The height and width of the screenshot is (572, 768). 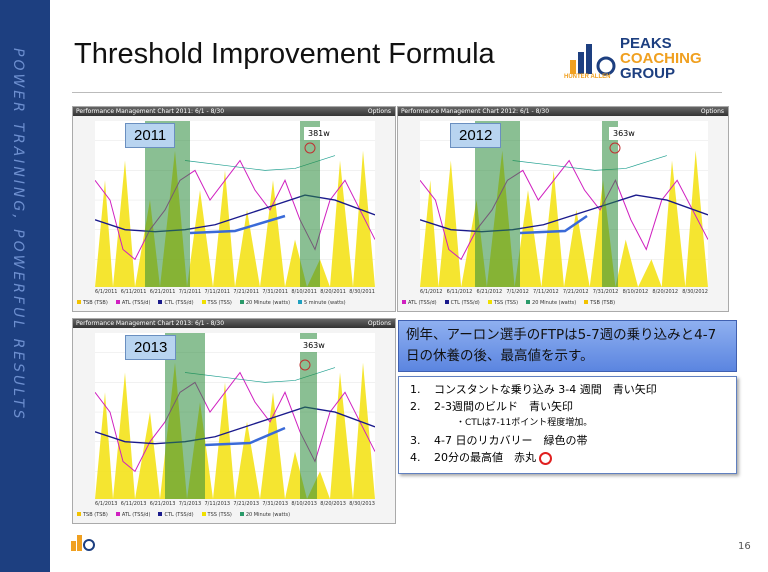 What do you see at coordinates (459, 292) in the screenshot?
I see `x-tick-label: 6/11/2012` at bounding box center [459, 292].